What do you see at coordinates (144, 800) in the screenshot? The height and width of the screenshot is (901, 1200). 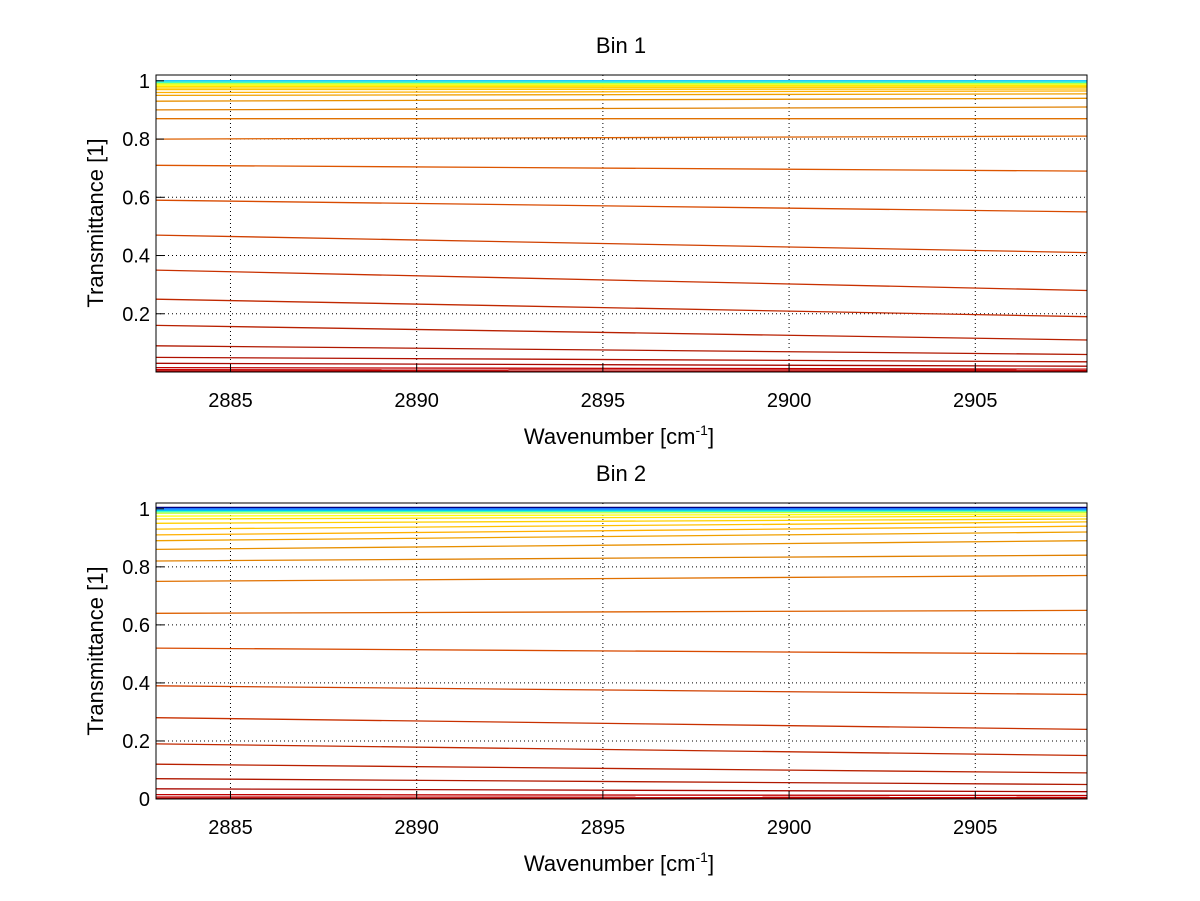 I see `y-tick-label: 0` at bounding box center [144, 800].